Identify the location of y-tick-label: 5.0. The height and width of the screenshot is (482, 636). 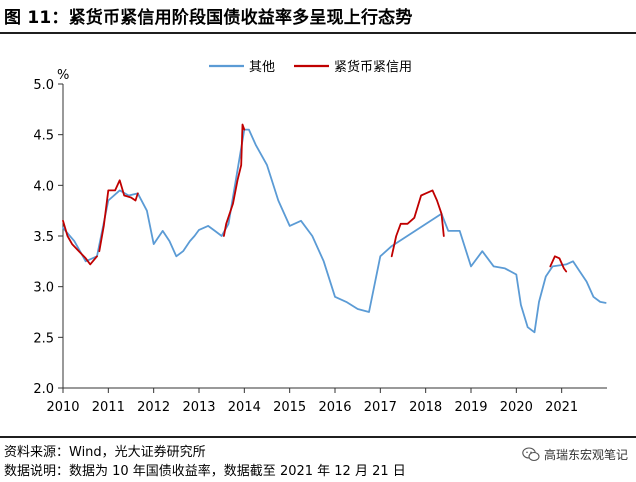
(43, 85).